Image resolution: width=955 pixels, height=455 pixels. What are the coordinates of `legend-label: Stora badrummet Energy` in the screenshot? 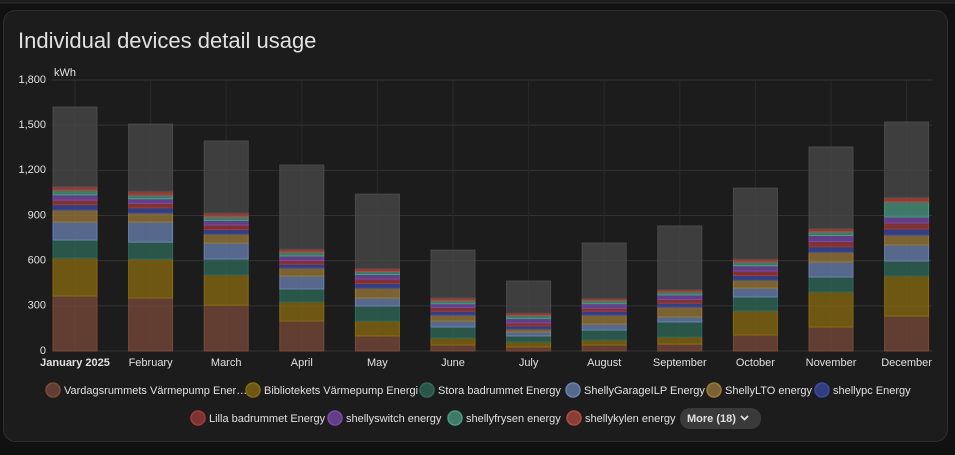 It's located at (499, 391).